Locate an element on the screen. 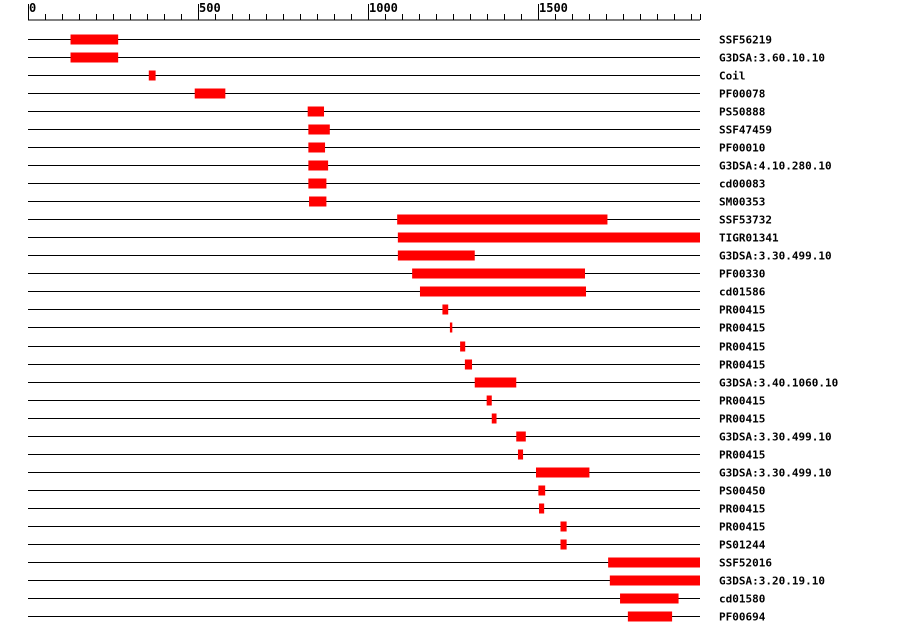 This screenshot has width=900, height=634. row-label: cd01580 is located at coordinates (742, 599).